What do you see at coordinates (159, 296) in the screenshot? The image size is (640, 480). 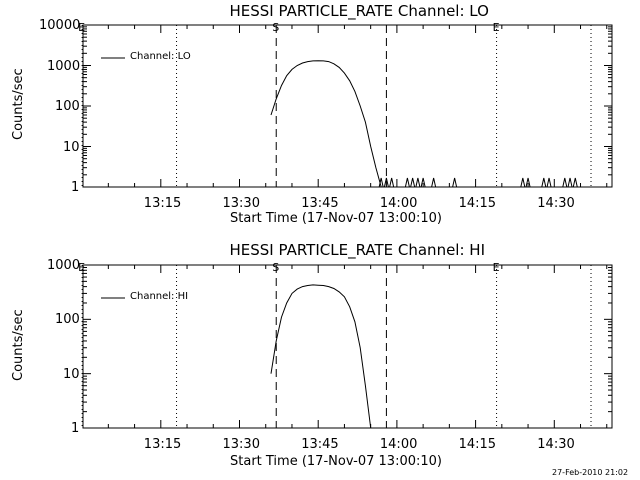 I see `legend-label: Channel: HI` at bounding box center [159, 296].